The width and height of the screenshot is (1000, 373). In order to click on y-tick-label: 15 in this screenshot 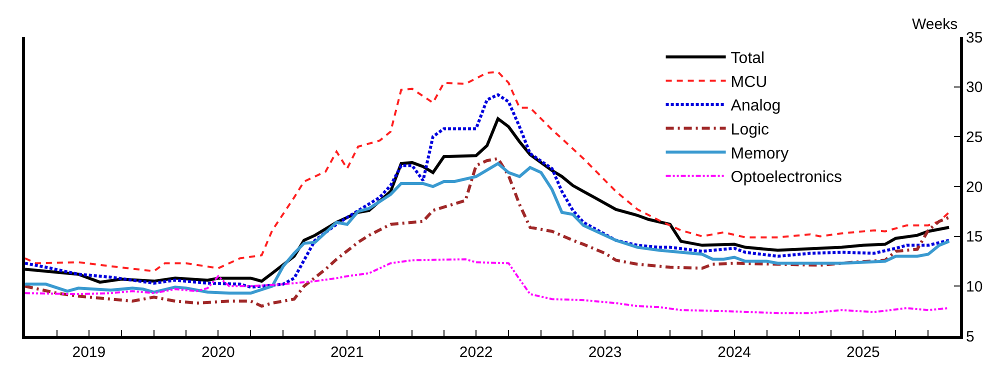, I will do `click(974, 237)`.